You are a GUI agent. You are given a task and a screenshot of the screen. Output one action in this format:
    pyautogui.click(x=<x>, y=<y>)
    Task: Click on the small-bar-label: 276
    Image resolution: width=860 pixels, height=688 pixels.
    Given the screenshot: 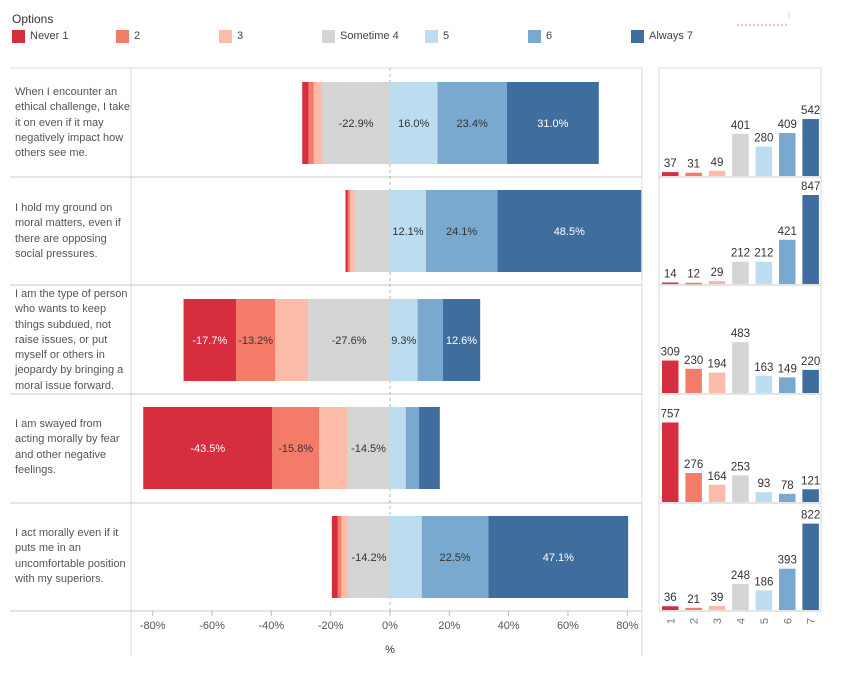 What is the action you would take?
    pyautogui.click(x=693, y=465)
    